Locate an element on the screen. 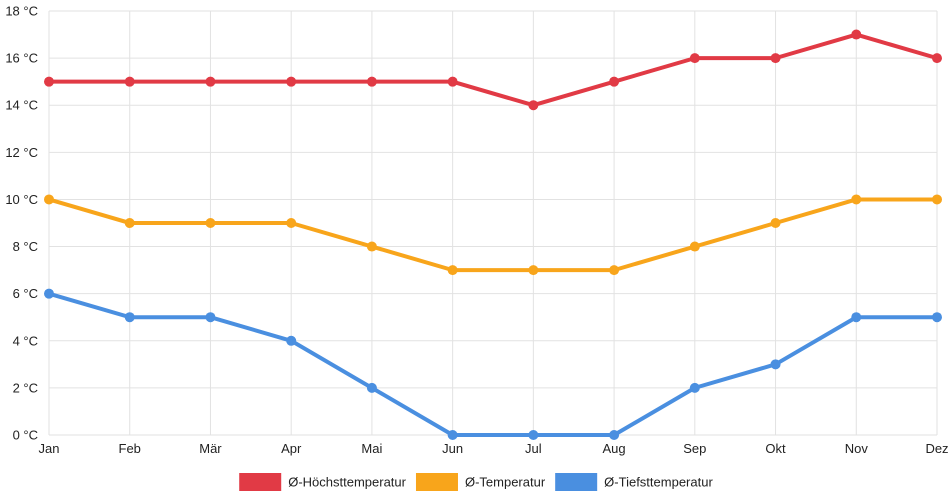  y-tick-label: 6 °C is located at coordinates (25, 293).